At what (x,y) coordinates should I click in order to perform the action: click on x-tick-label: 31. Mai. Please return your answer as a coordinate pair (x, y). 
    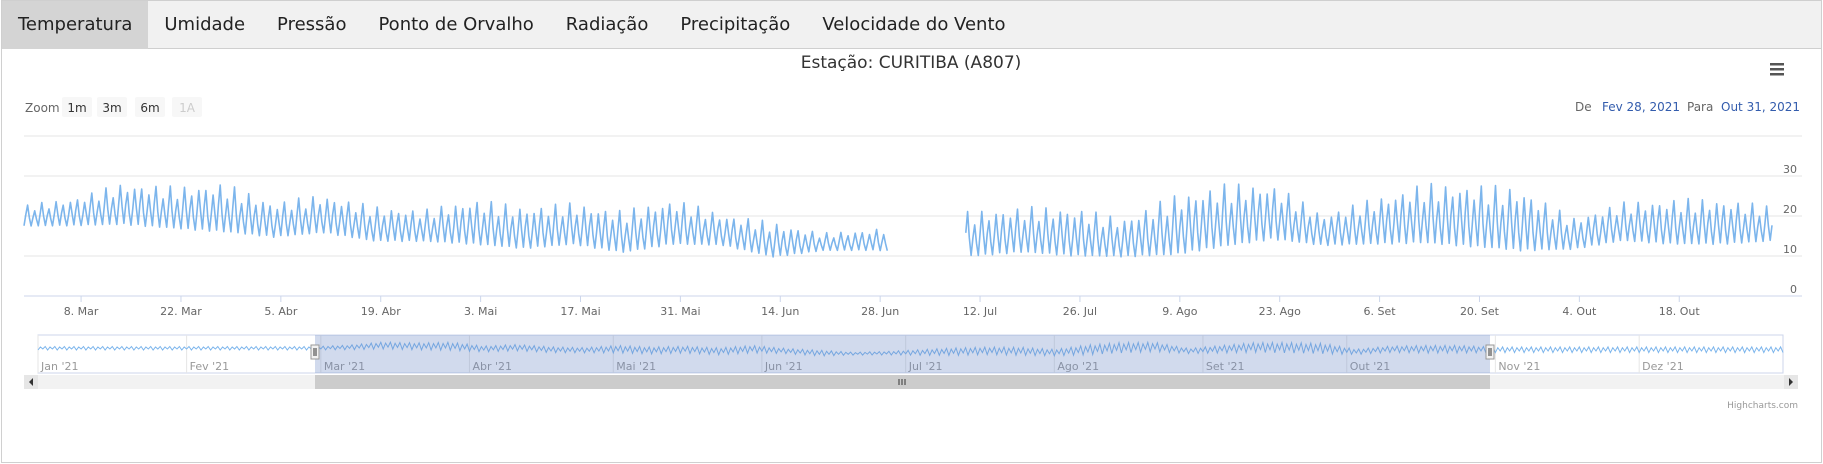
    Looking at the image, I should click on (680, 311).